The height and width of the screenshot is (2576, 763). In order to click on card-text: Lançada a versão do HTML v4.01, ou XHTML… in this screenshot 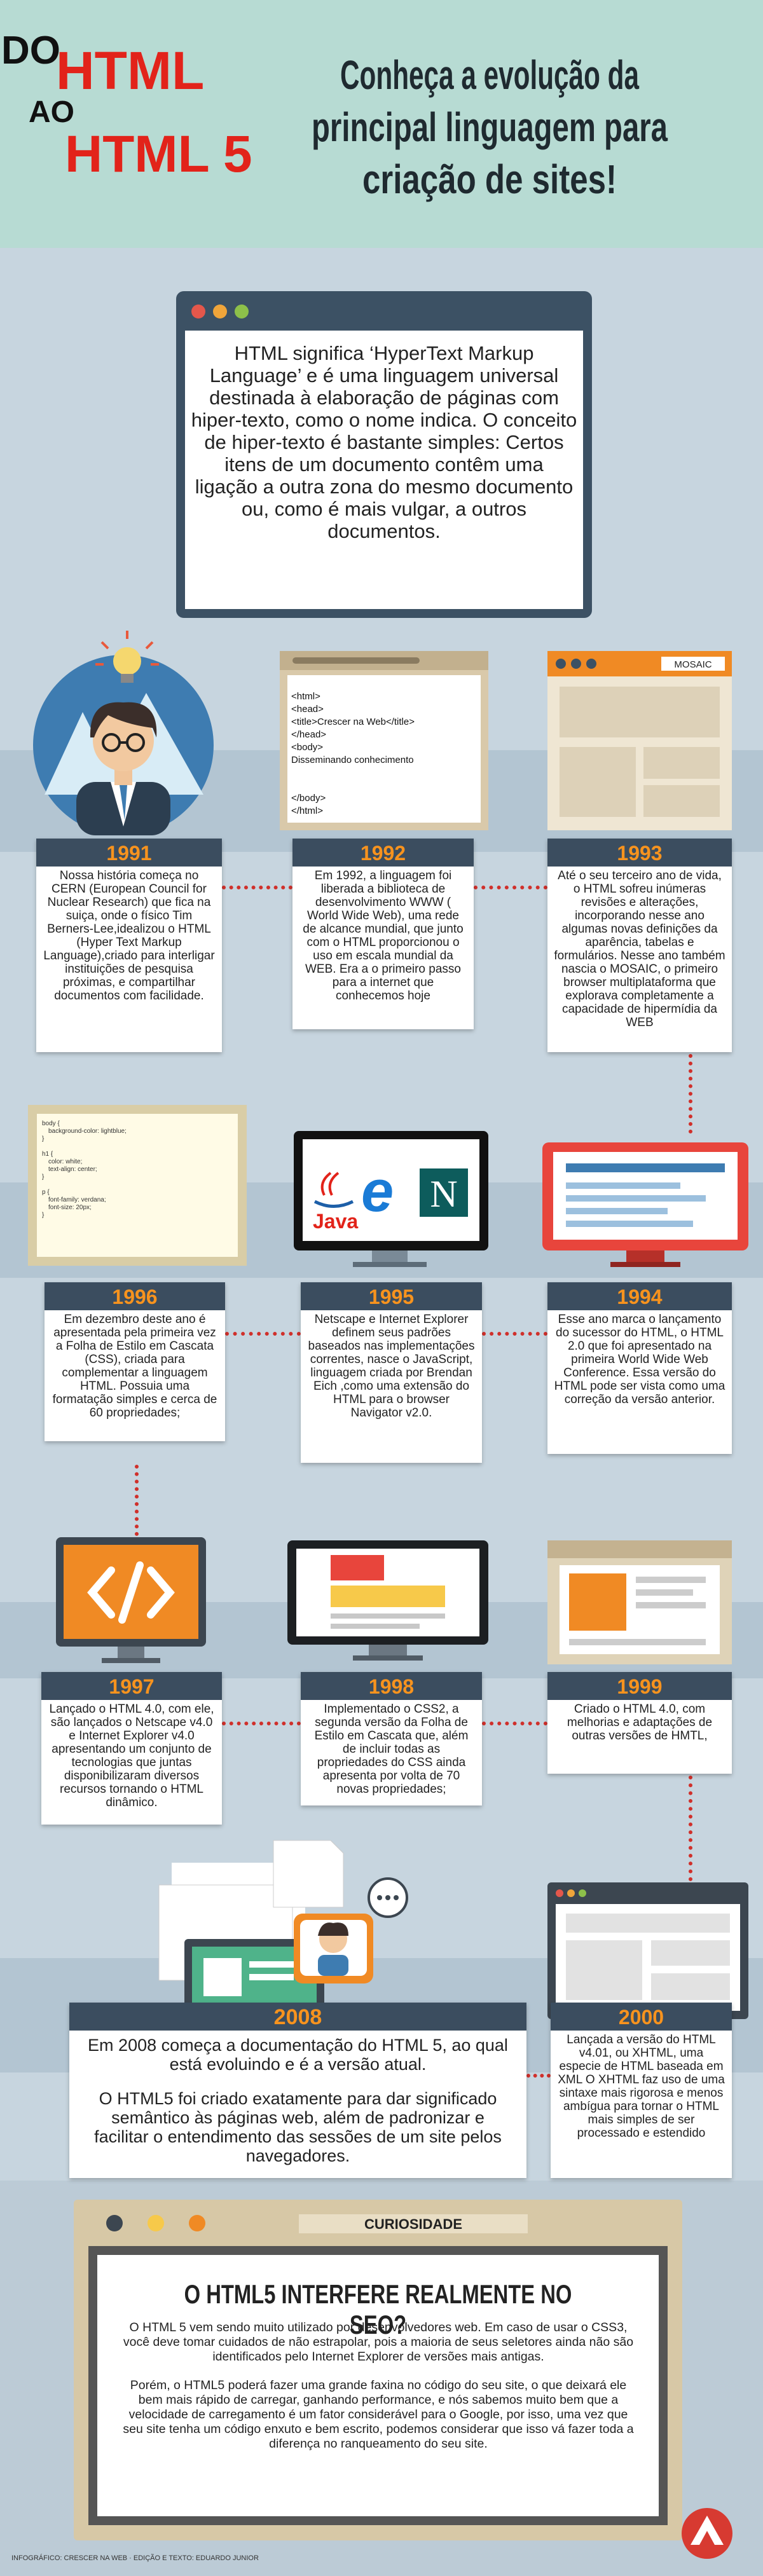, I will do `click(641, 2086)`.